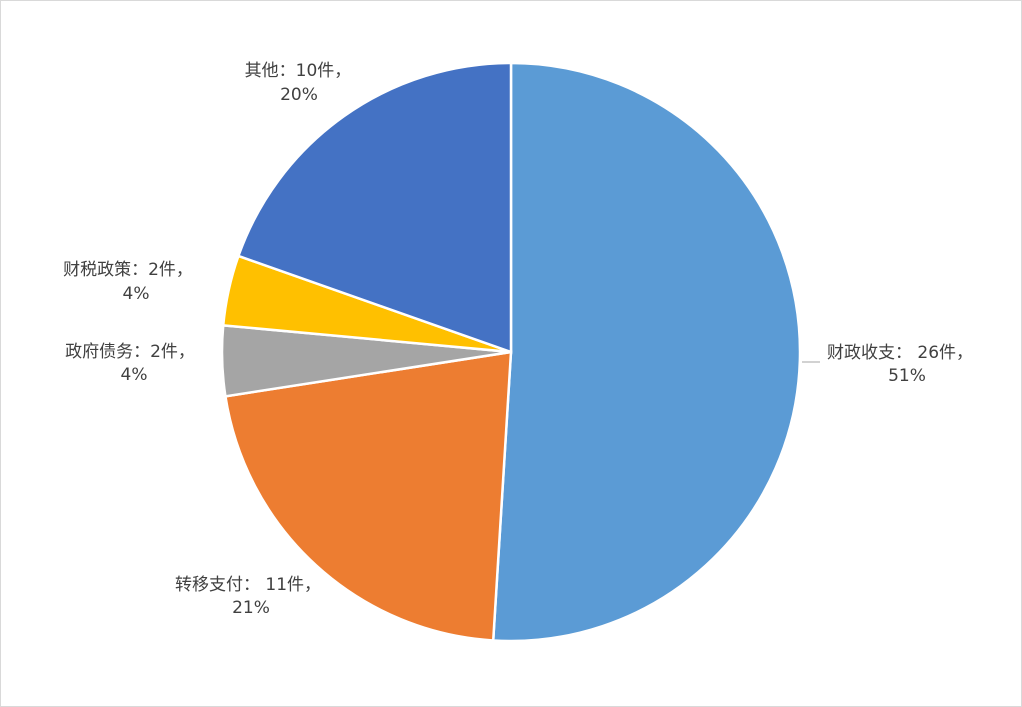  I want to click on data-label: 财税政策：2件，, so click(128, 270).